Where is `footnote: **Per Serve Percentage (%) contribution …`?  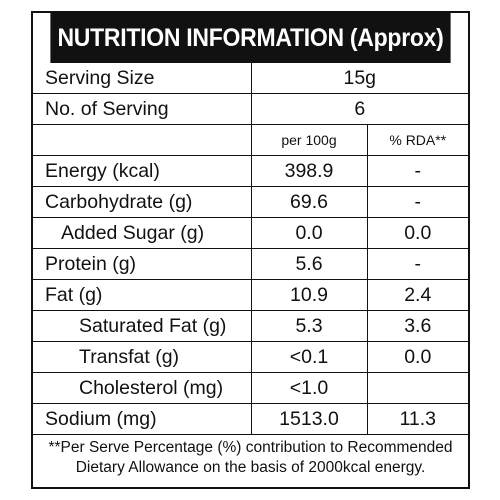
footnote: **Per Serve Percentage (%) contribution … is located at coordinates (250, 456).